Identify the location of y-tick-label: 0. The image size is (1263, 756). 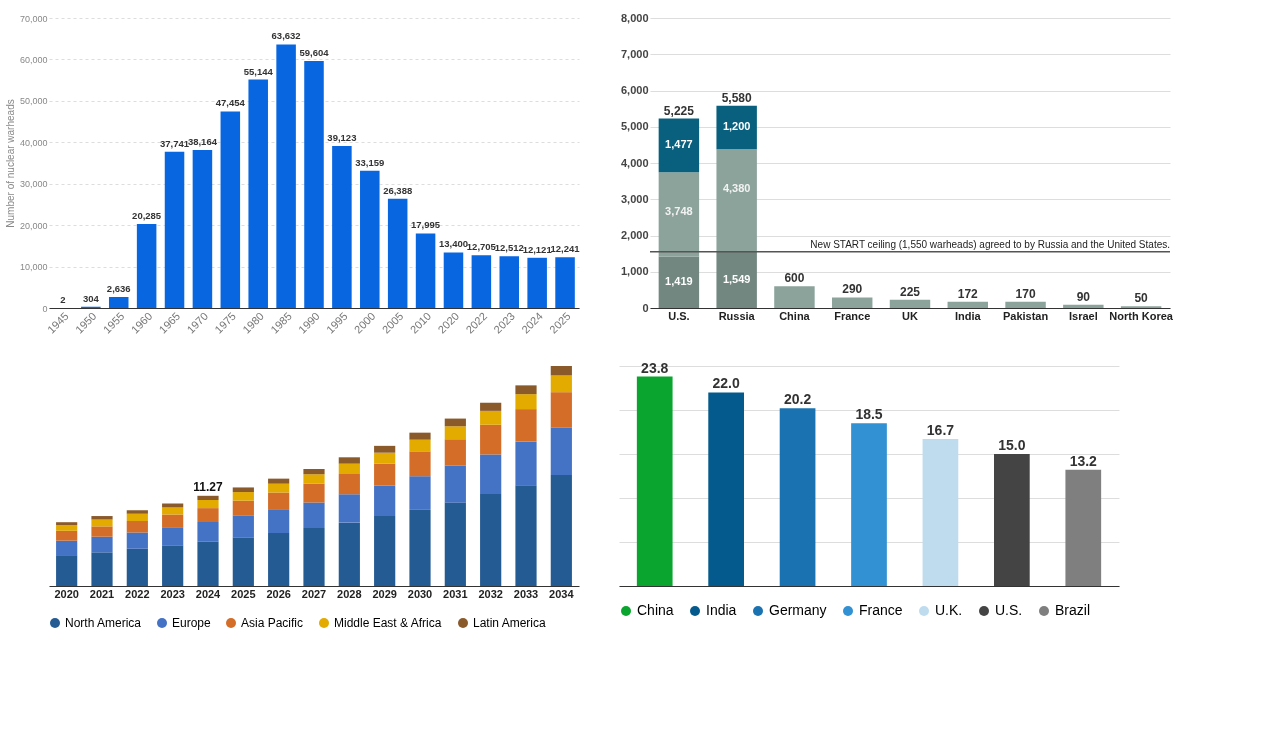
(645, 307).